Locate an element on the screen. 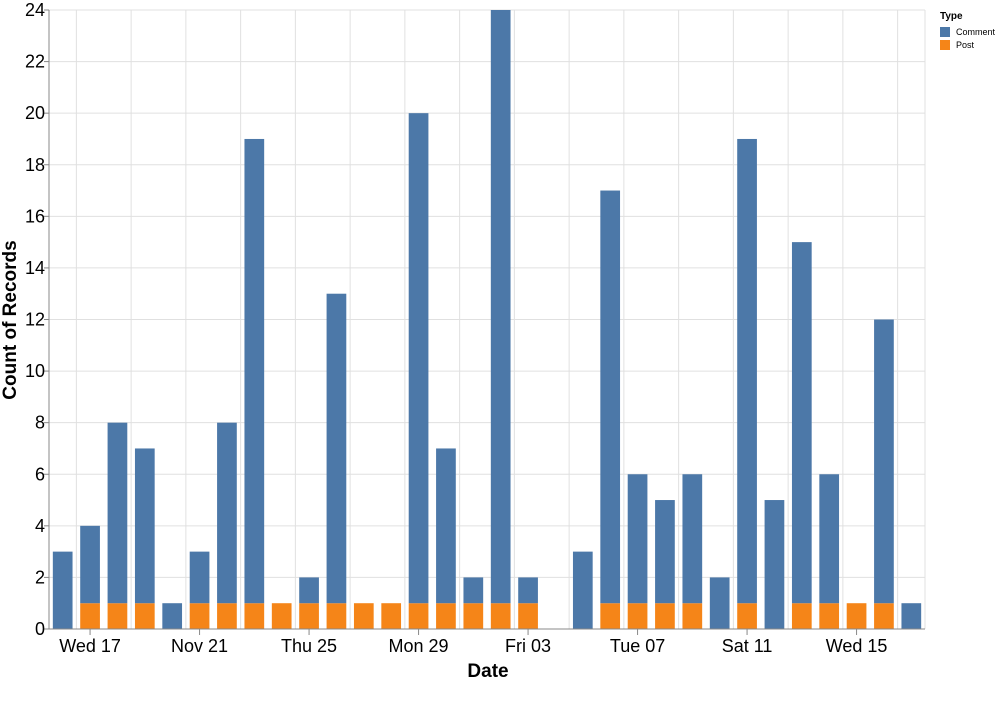 The image size is (1000, 705). y-tick-label: 24 is located at coordinates (35, 10).